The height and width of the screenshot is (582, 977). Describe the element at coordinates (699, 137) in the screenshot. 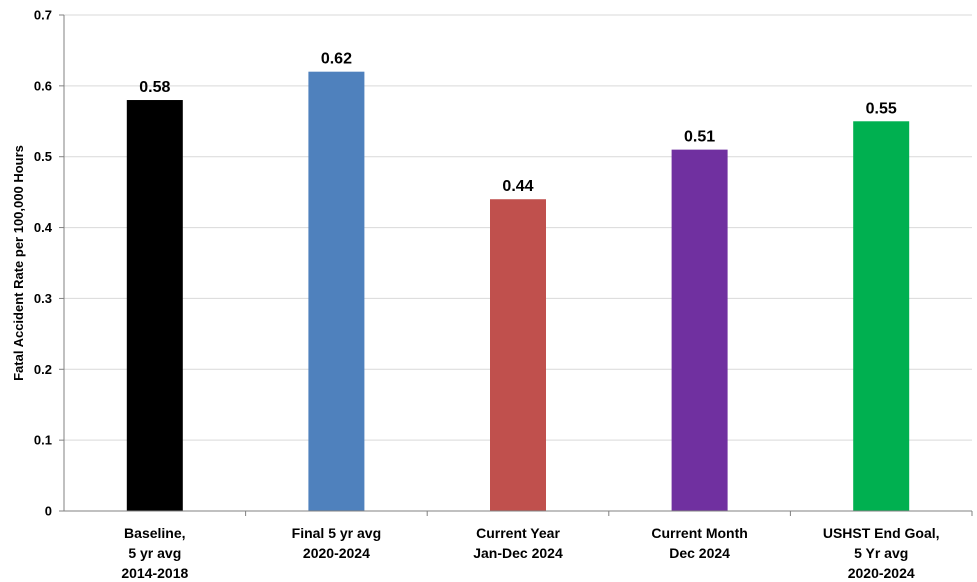

I see `data-label: 0.51` at that location.